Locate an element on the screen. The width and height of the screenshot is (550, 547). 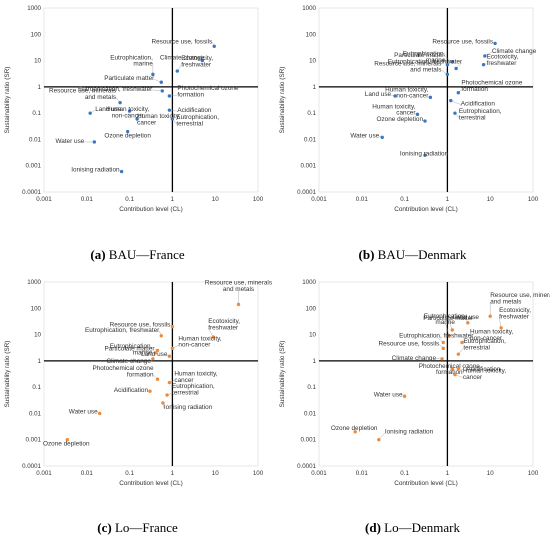
x-tick-label: 0.1 is located at coordinates (404, 199).